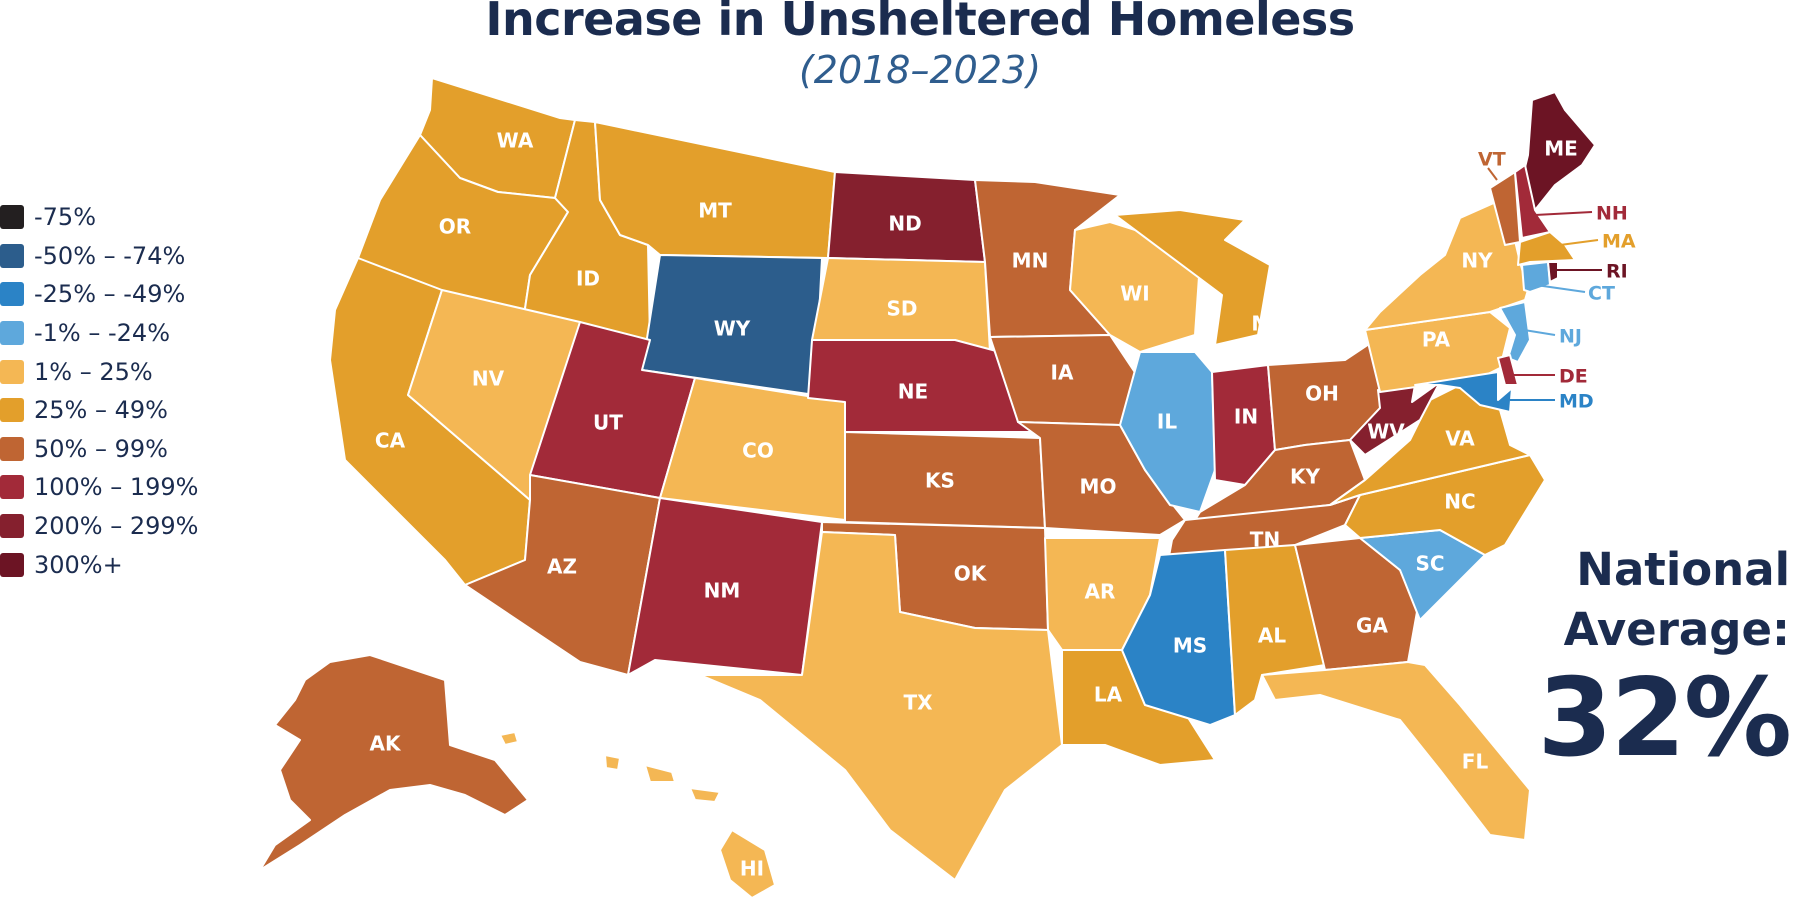  Describe the element at coordinates (99, 564) in the screenshot. I see `legend-item: 300%+` at that location.